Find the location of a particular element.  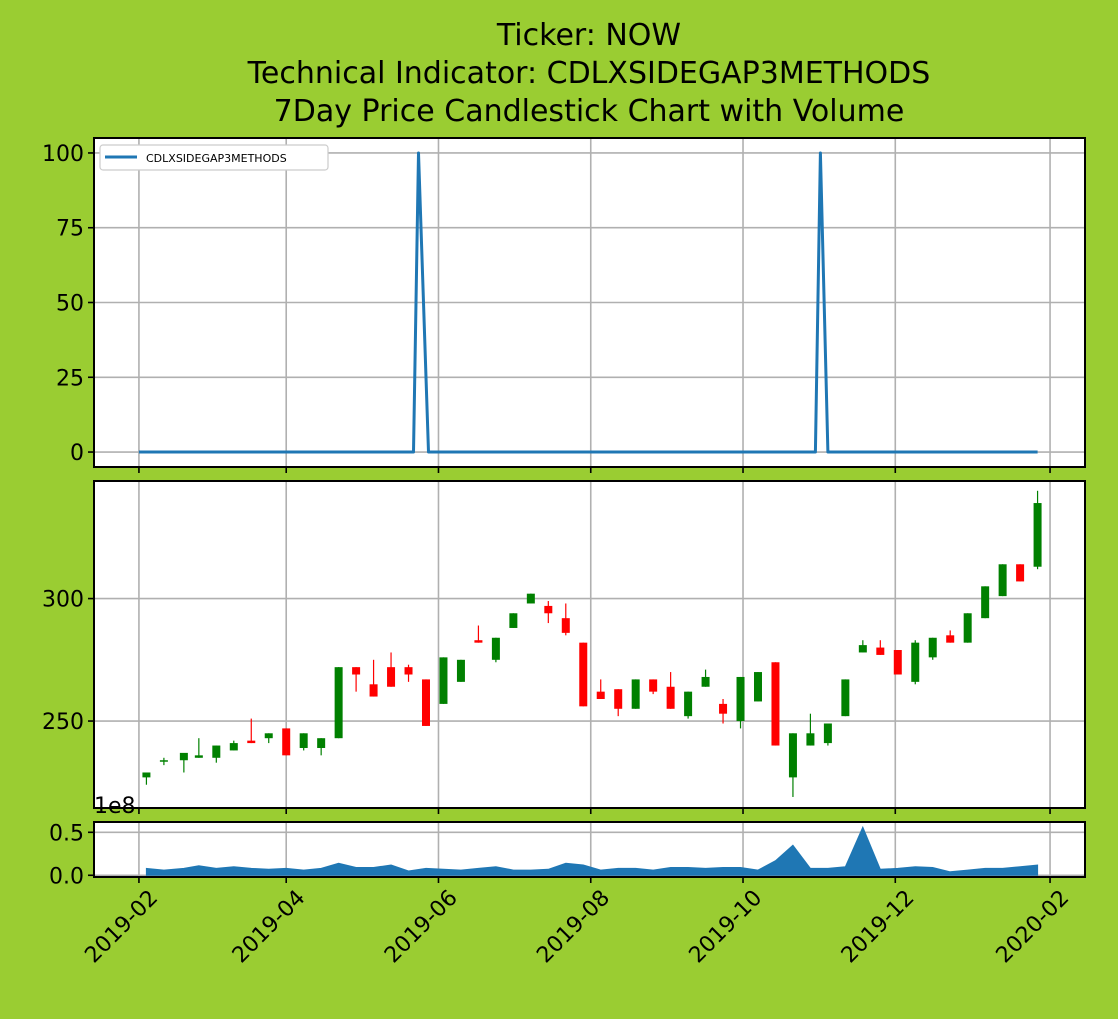

legend-box is located at coordinates (214, 157).